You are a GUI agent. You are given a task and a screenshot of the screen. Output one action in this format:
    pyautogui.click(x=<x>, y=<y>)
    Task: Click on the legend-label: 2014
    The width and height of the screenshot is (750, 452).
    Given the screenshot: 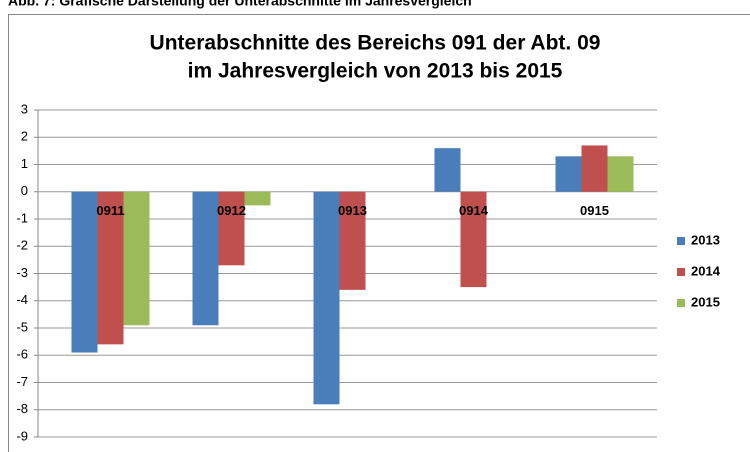 What is the action you would take?
    pyautogui.click(x=706, y=270)
    